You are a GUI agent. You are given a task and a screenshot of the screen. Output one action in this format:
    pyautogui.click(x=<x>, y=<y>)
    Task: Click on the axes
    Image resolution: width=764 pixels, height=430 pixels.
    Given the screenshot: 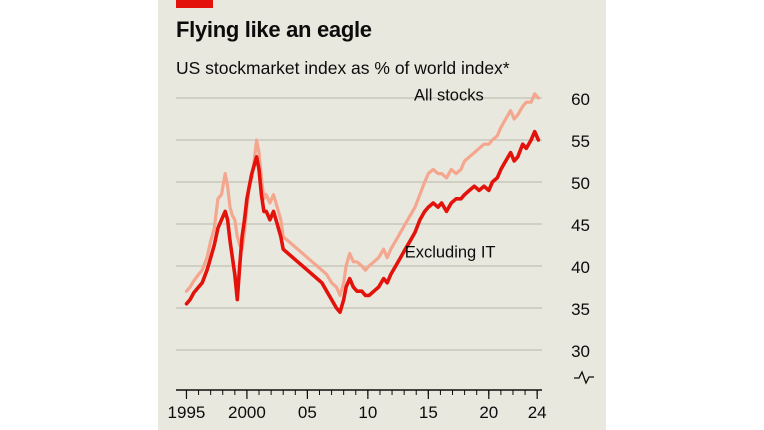 What is the action you would take?
    pyautogui.click(x=385, y=384)
    